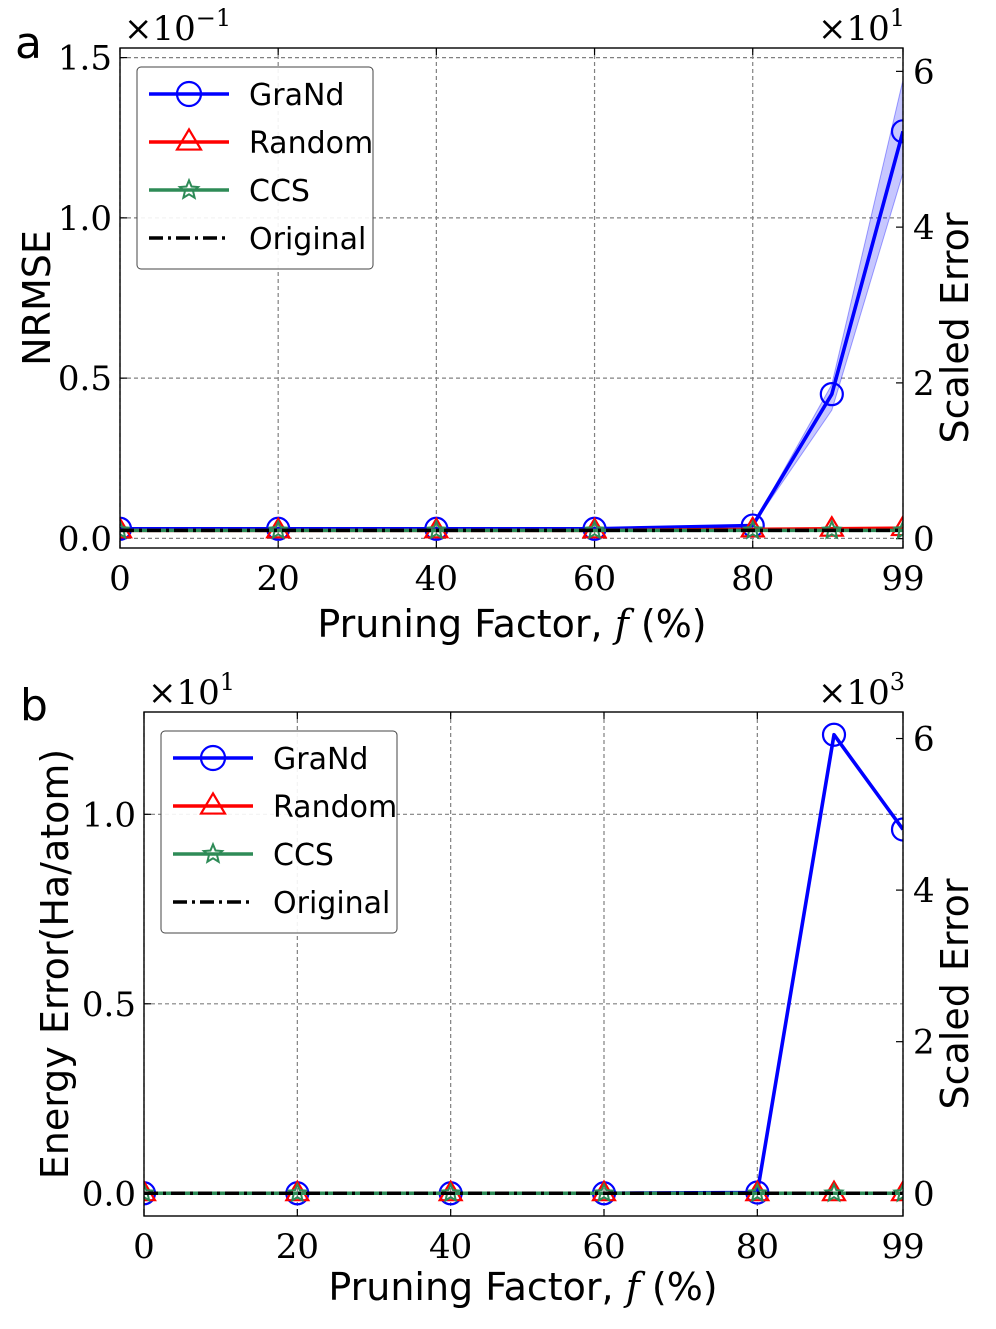  Describe the element at coordinates (177, 26) in the screenshot. I see `y-left-multiplier: ×10⁻¹` at that location.